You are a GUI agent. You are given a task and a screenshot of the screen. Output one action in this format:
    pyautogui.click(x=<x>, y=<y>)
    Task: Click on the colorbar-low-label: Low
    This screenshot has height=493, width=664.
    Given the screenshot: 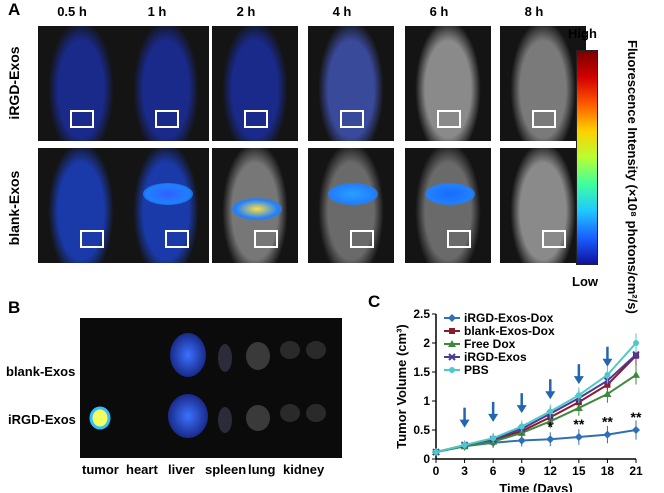 What is the action you would take?
    pyautogui.click(x=585, y=281)
    